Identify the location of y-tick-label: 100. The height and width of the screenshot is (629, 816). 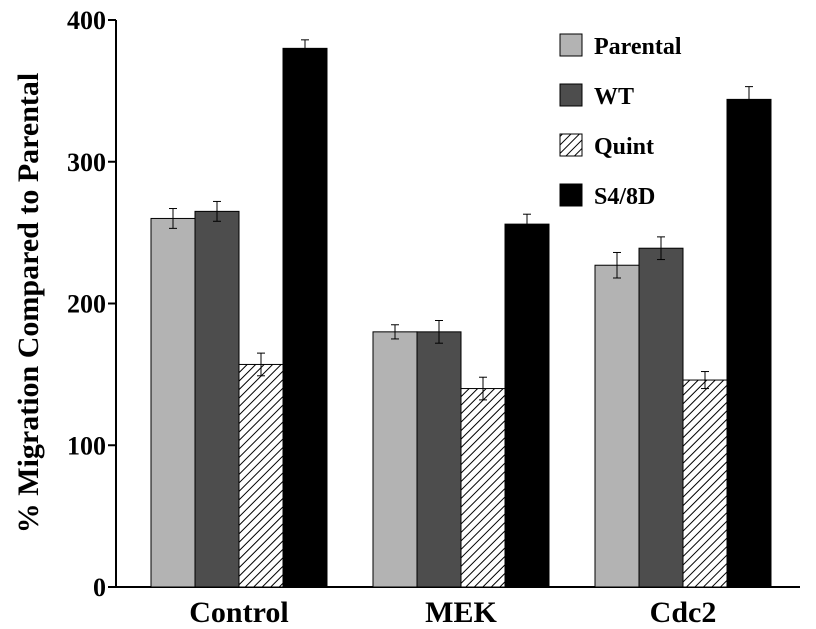
(86, 445).